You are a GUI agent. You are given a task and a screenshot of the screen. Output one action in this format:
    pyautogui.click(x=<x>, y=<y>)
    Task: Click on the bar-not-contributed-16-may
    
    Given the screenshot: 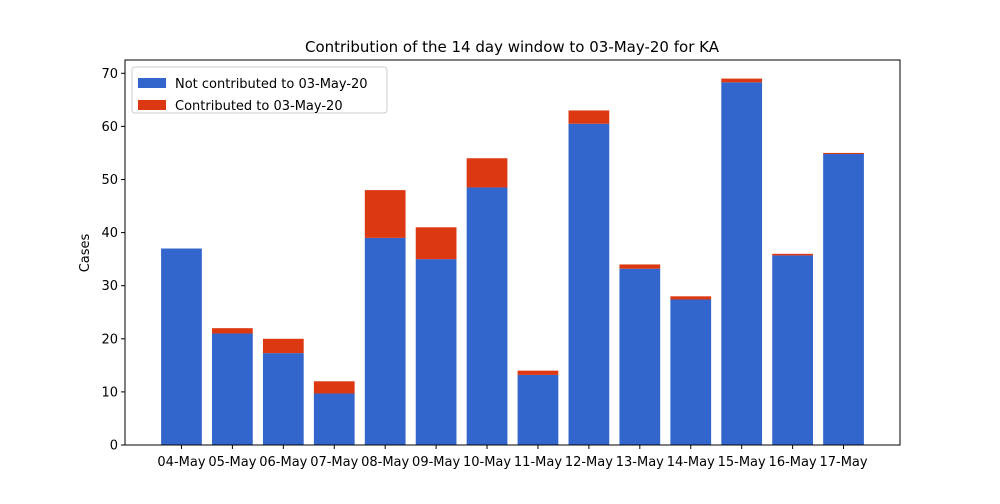 What is the action you would take?
    pyautogui.click(x=792, y=350)
    